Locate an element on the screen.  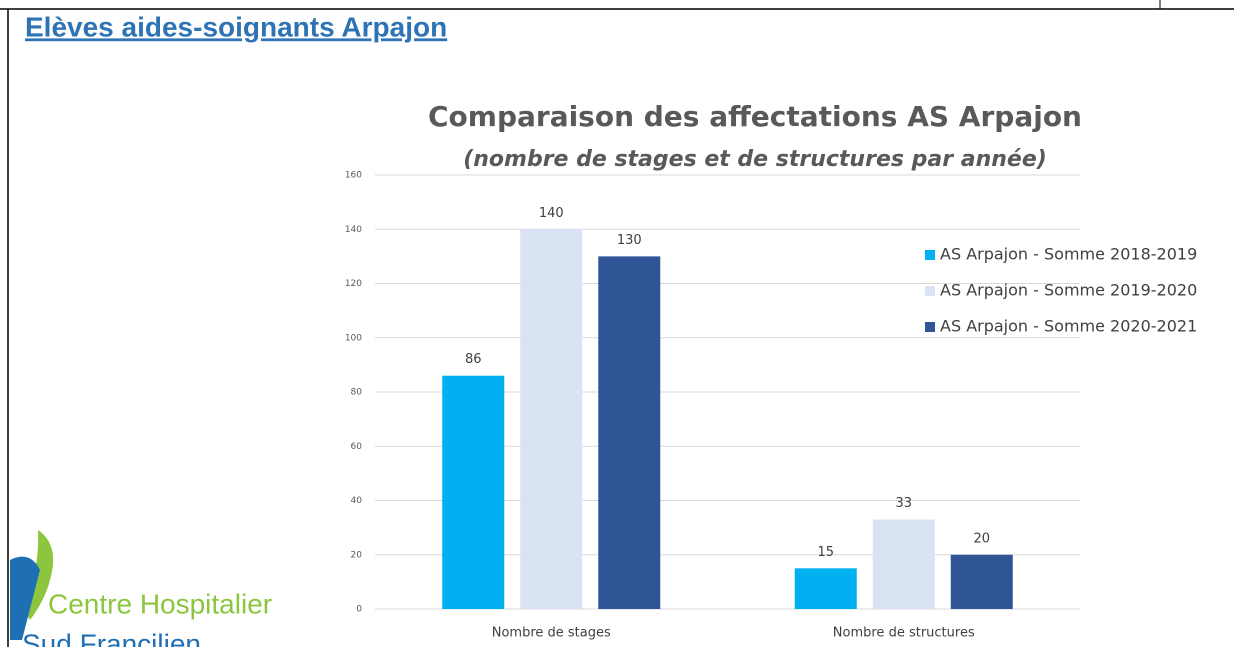
logo-shape is located at coordinates (25, 598).